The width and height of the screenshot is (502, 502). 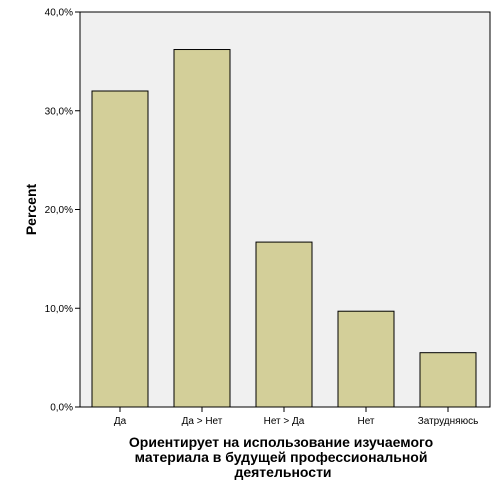 I want to click on y-tick-label: 0,0%, so click(x=61, y=408).